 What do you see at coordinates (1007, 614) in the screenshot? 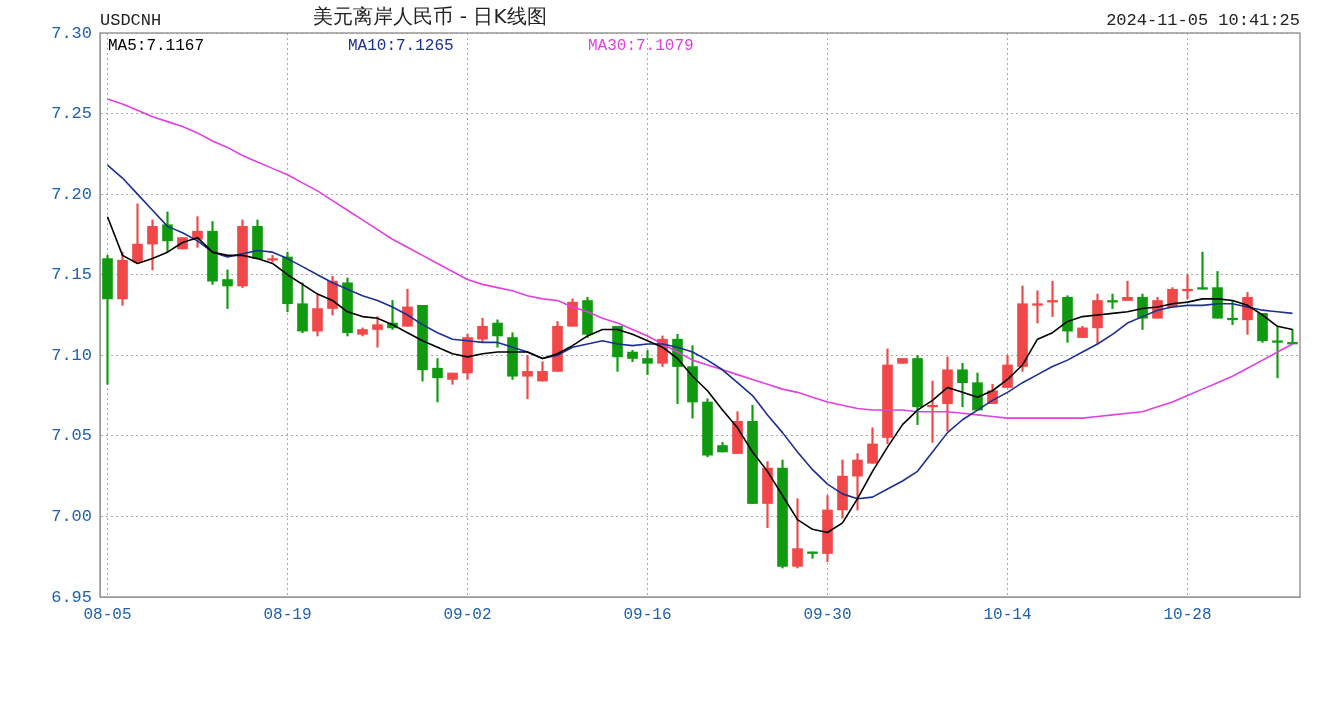
I see `x-tick-label: 10-14` at bounding box center [1007, 614].